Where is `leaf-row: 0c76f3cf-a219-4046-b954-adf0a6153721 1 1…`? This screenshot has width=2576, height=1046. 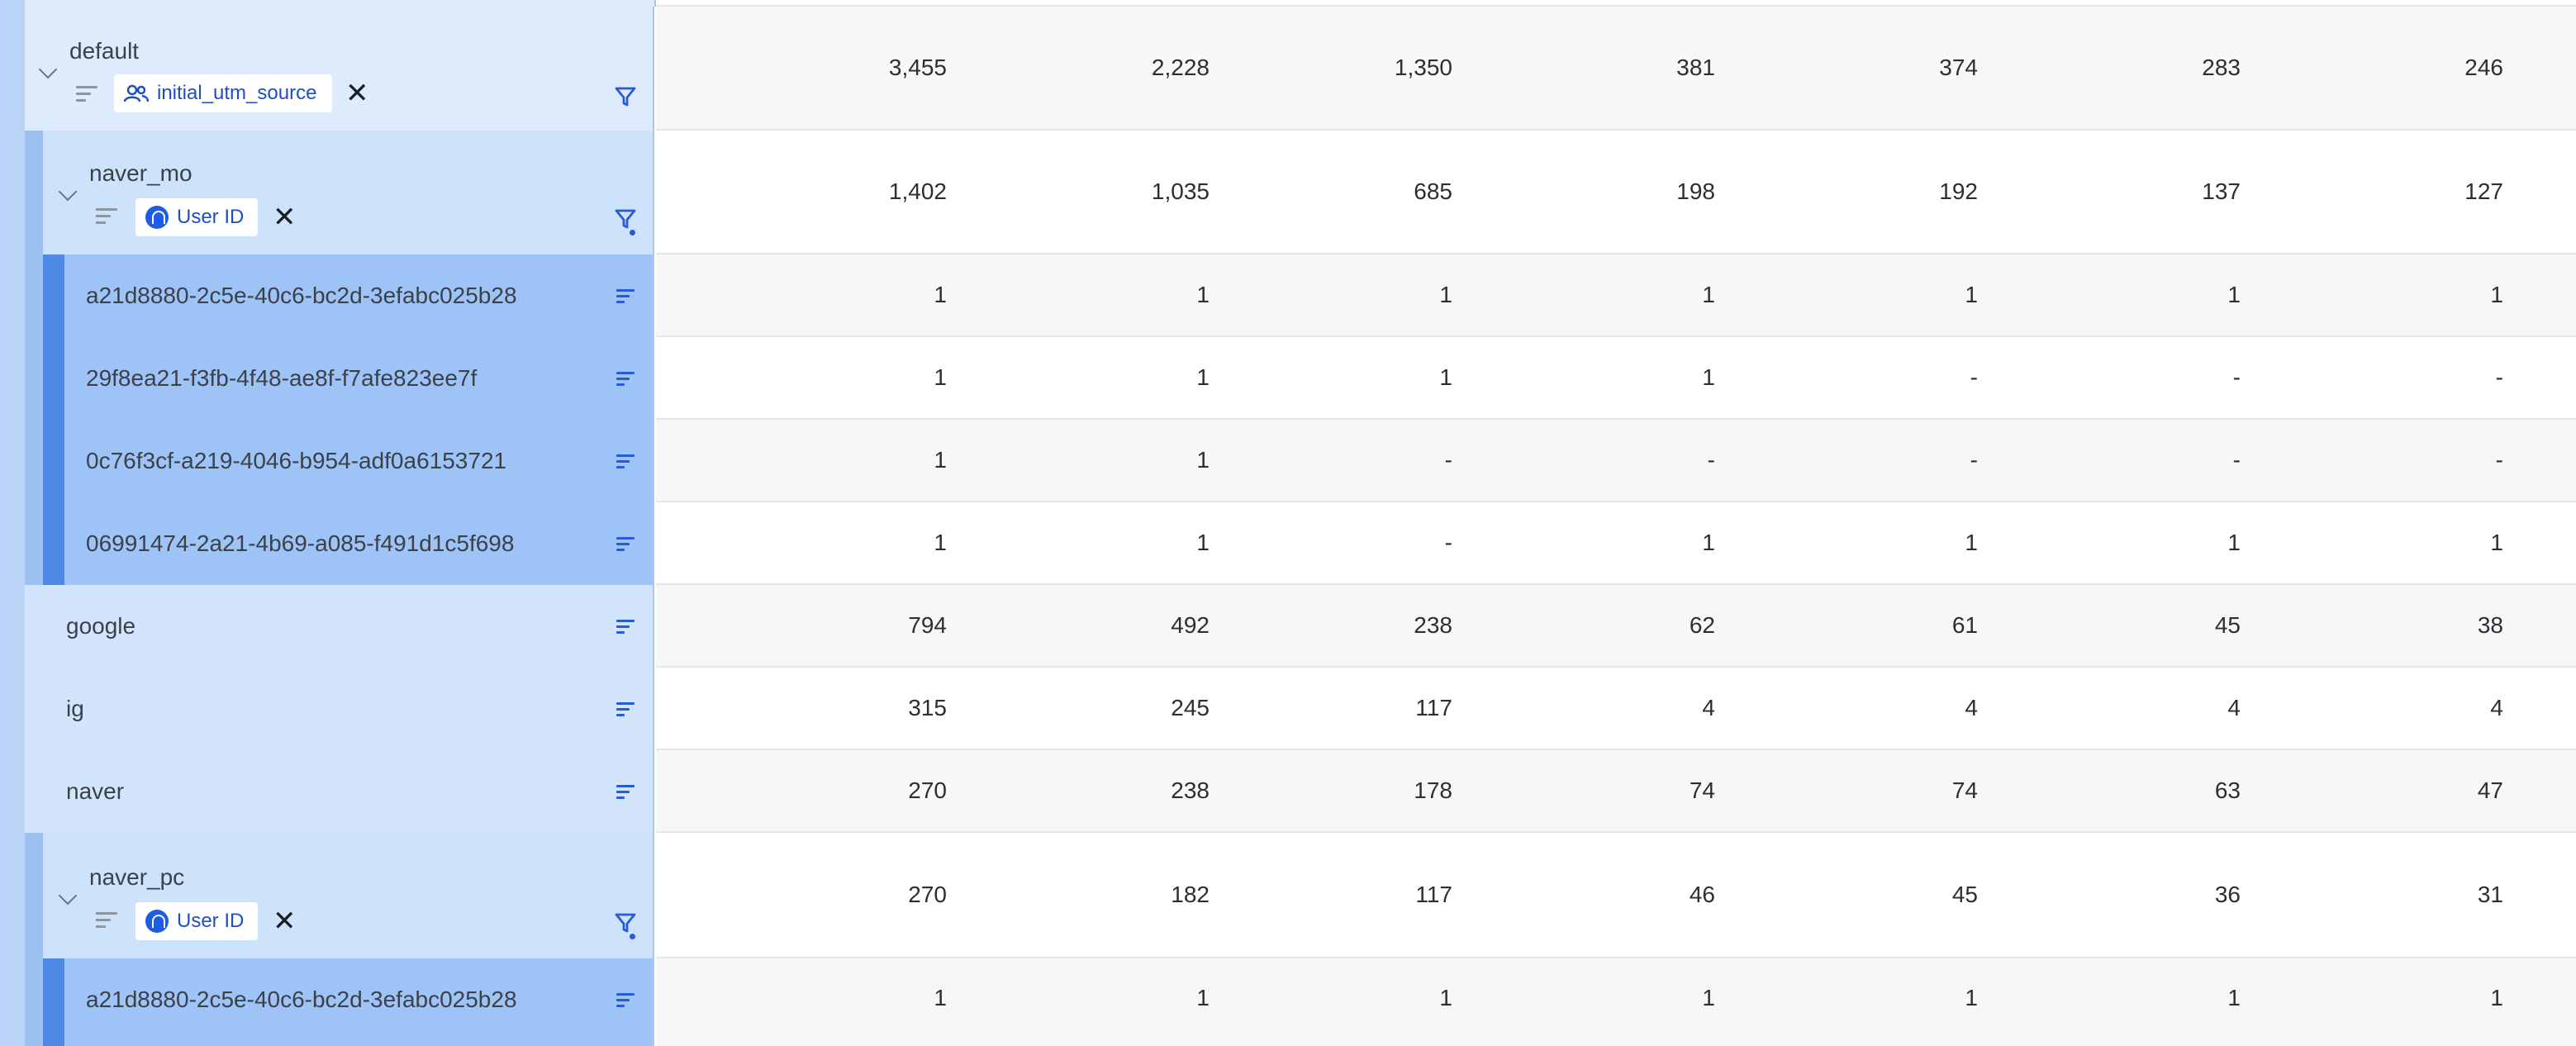
leaf-row: 0c76f3cf-a219-4046-b954-adf0a6153721 1 1… is located at coordinates (1288, 461).